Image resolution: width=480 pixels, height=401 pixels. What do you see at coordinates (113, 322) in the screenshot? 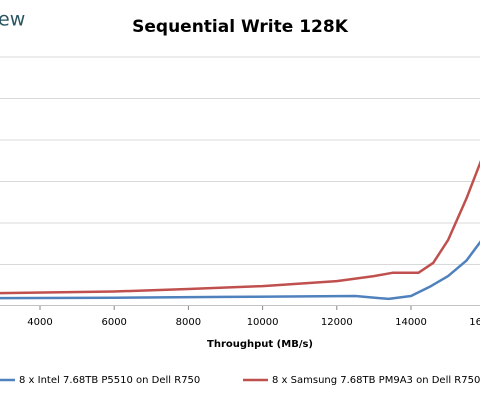
I see `x-tick-label: 6000` at bounding box center [113, 322].